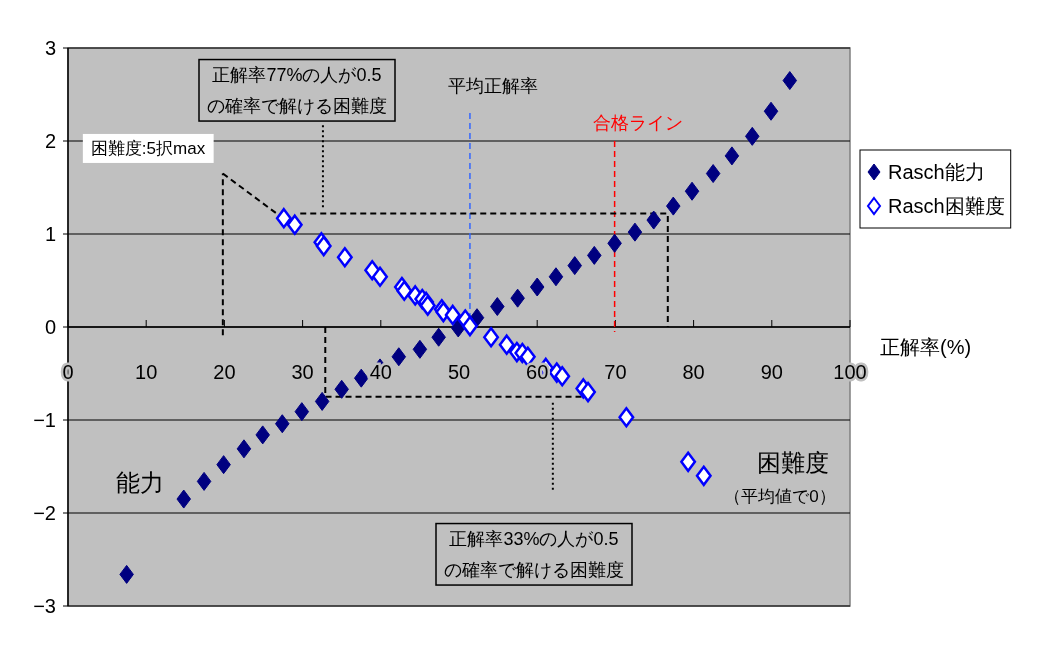 The image size is (1041, 648). What do you see at coordinates (302, 372) in the screenshot?
I see `x-tick-label: 30` at bounding box center [302, 372].